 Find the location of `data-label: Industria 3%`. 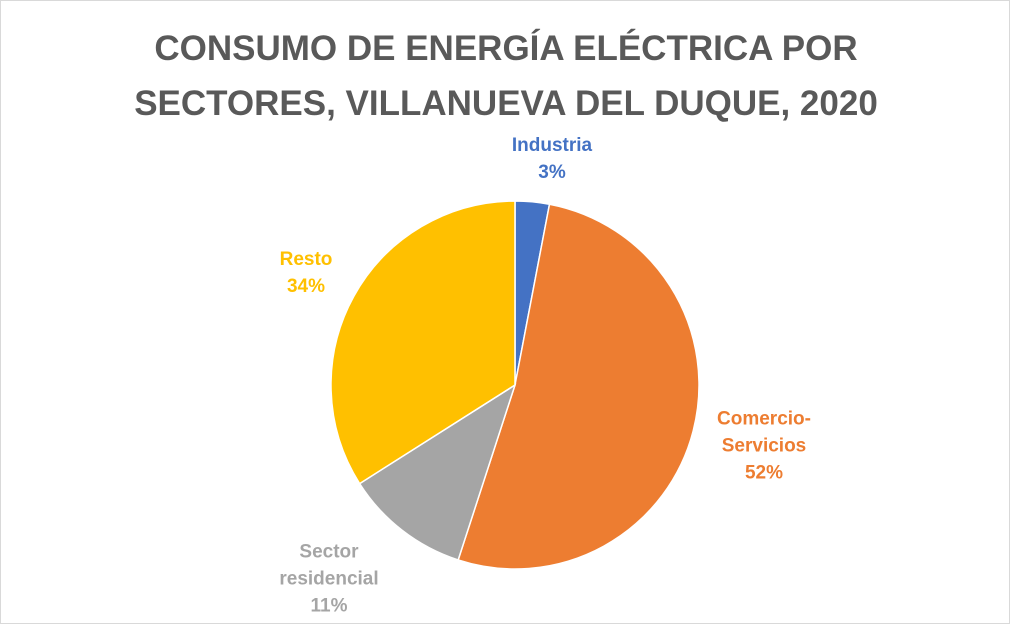

data-label: Industria 3% is located at coordinates (552, 159).